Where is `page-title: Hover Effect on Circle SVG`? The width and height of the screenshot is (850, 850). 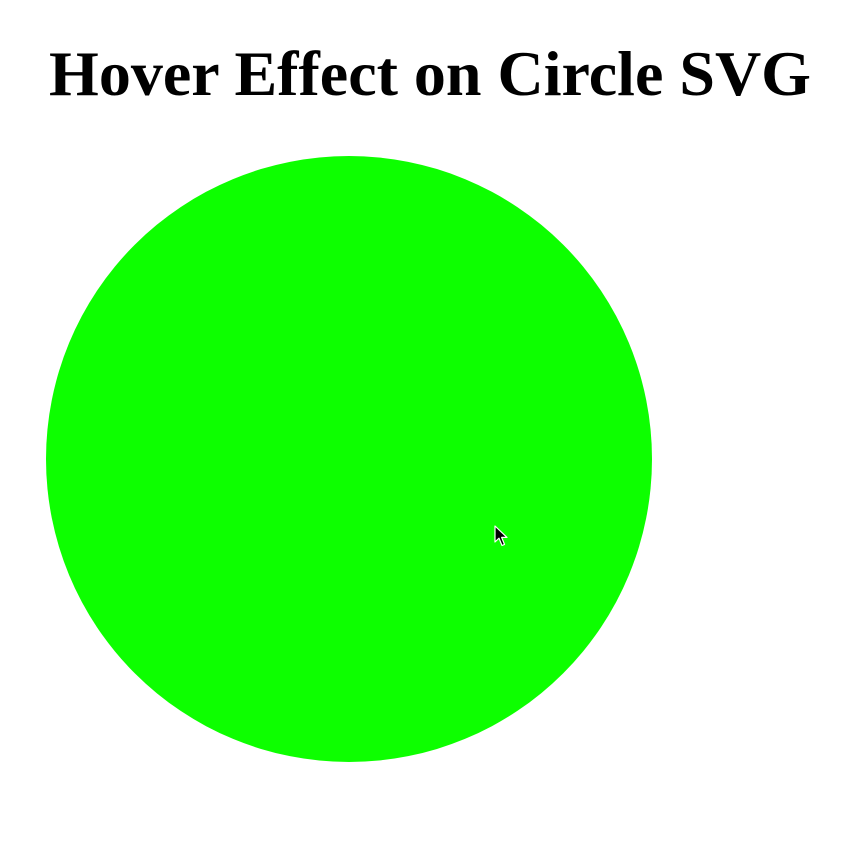 page-title: Hover Effect on Circle SVG is located at coordinates (430, 73).